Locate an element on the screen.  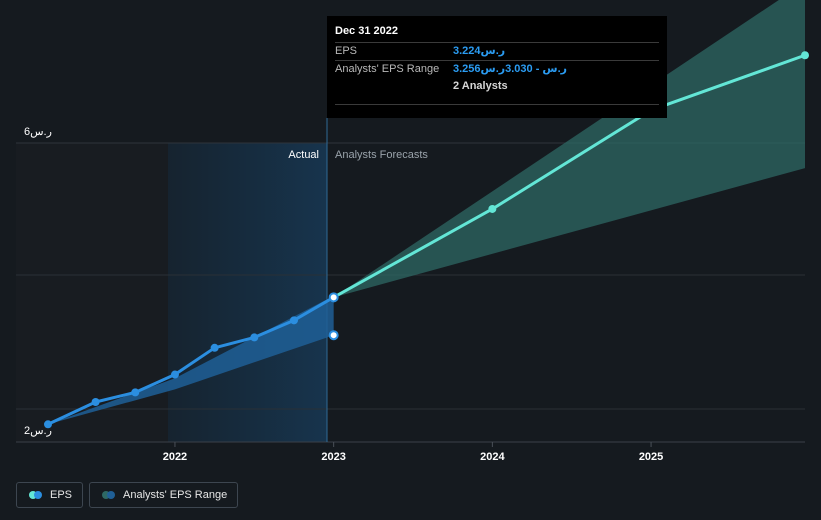
highlight-range-marker is located at coordinates (333, 335).